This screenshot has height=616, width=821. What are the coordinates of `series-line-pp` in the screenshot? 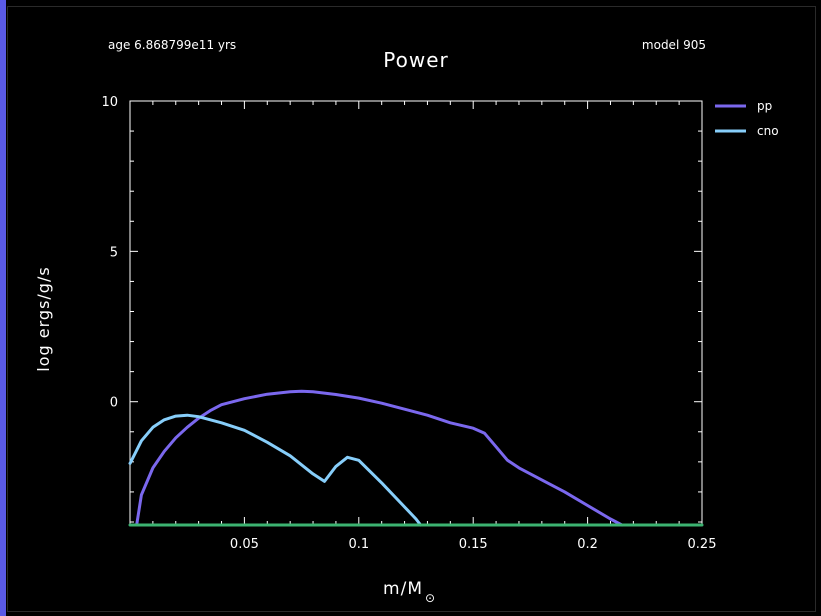 It's located at (379, 458).